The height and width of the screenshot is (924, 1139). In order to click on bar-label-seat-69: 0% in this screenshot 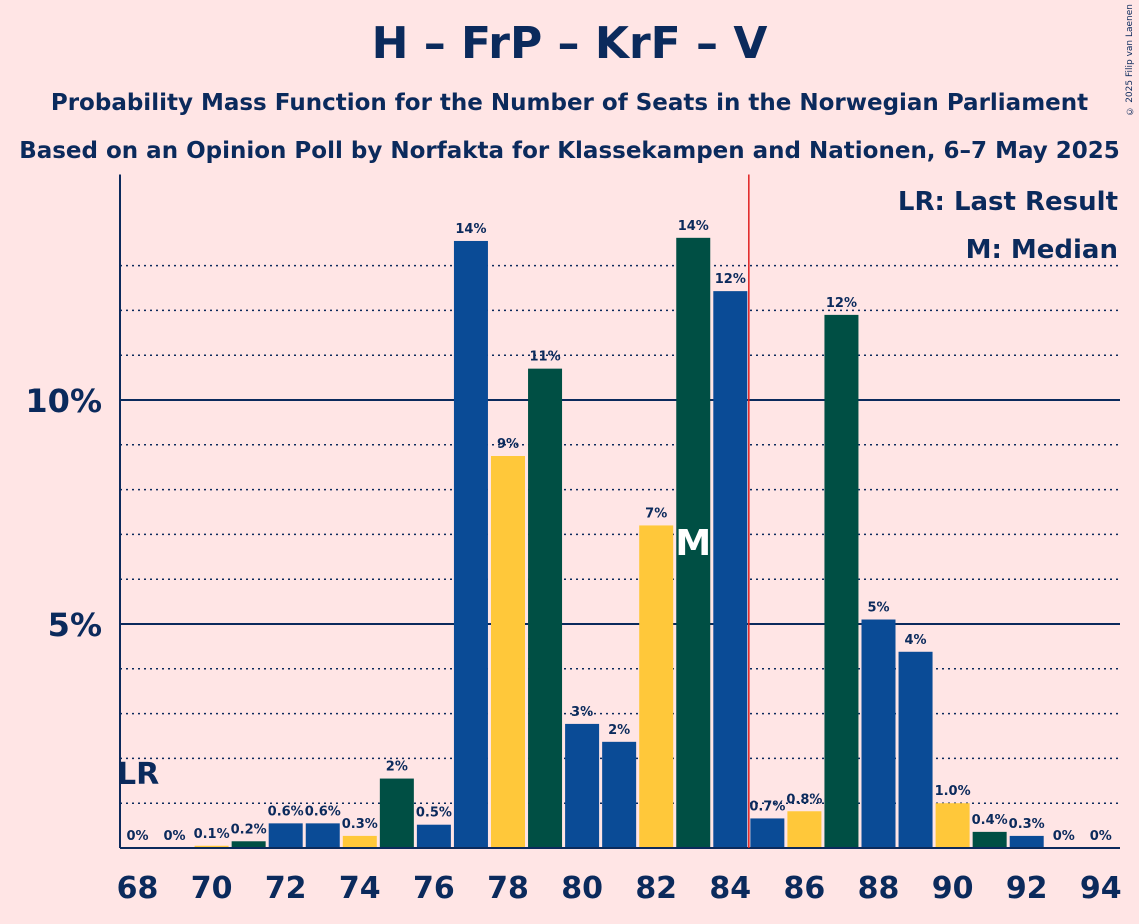, I will do `click(175, 836)`.